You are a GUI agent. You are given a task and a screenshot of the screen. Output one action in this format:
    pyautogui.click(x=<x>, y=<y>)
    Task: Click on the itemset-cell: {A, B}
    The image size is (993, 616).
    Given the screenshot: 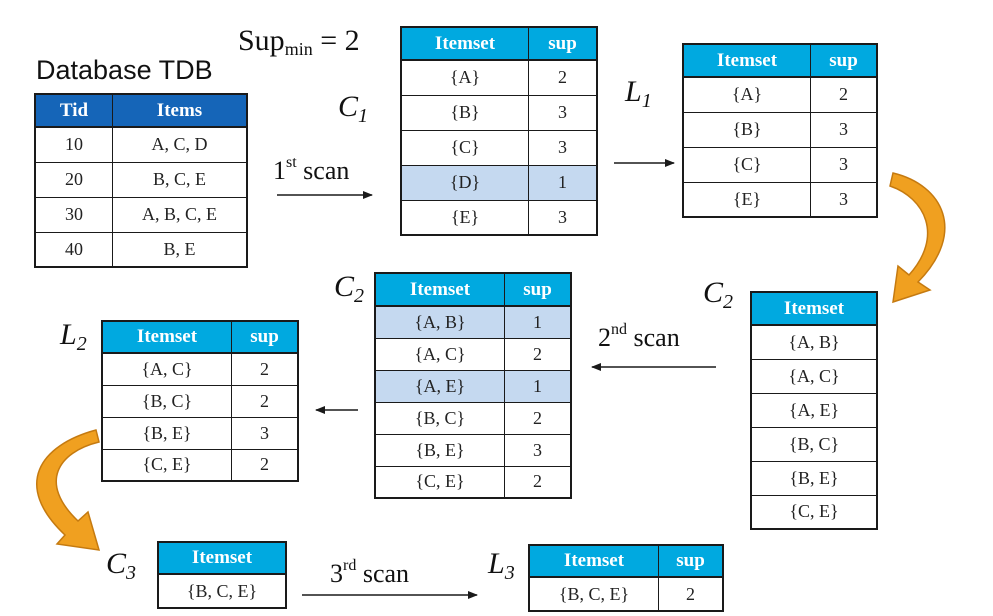 What is the action you would take?
    pyautogui.click(x=814, y=342)
    